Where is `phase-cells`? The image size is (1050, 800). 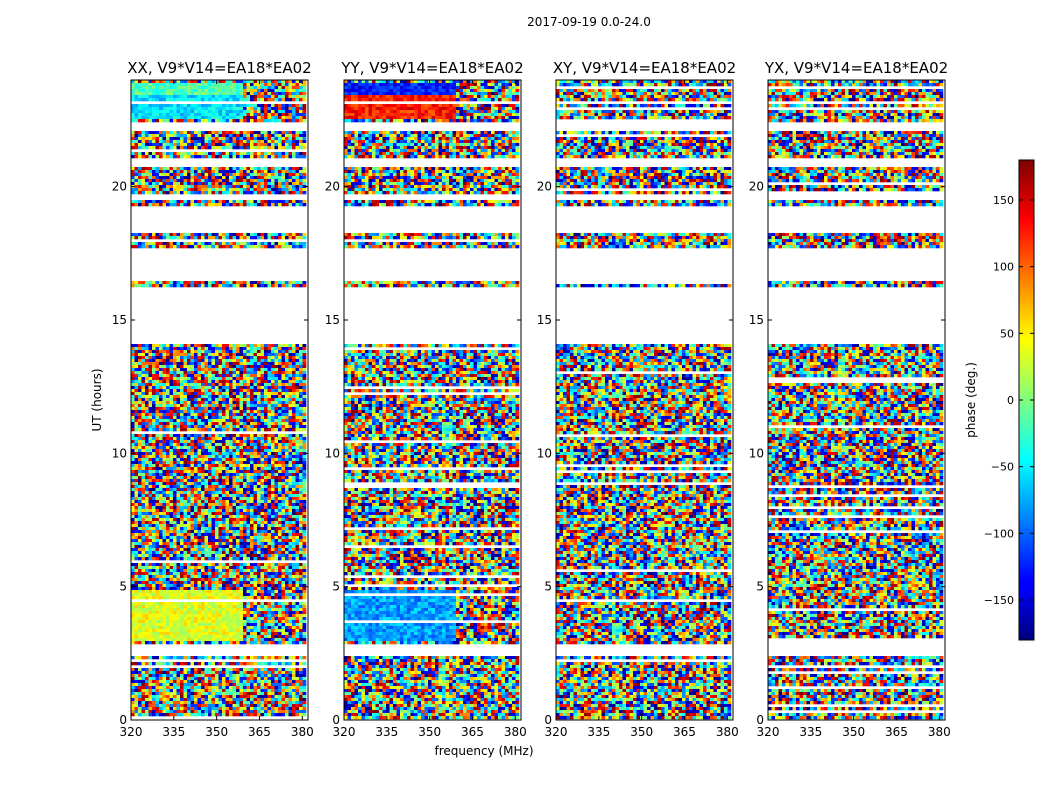 phase-cells is located at coordinates (218, 398).